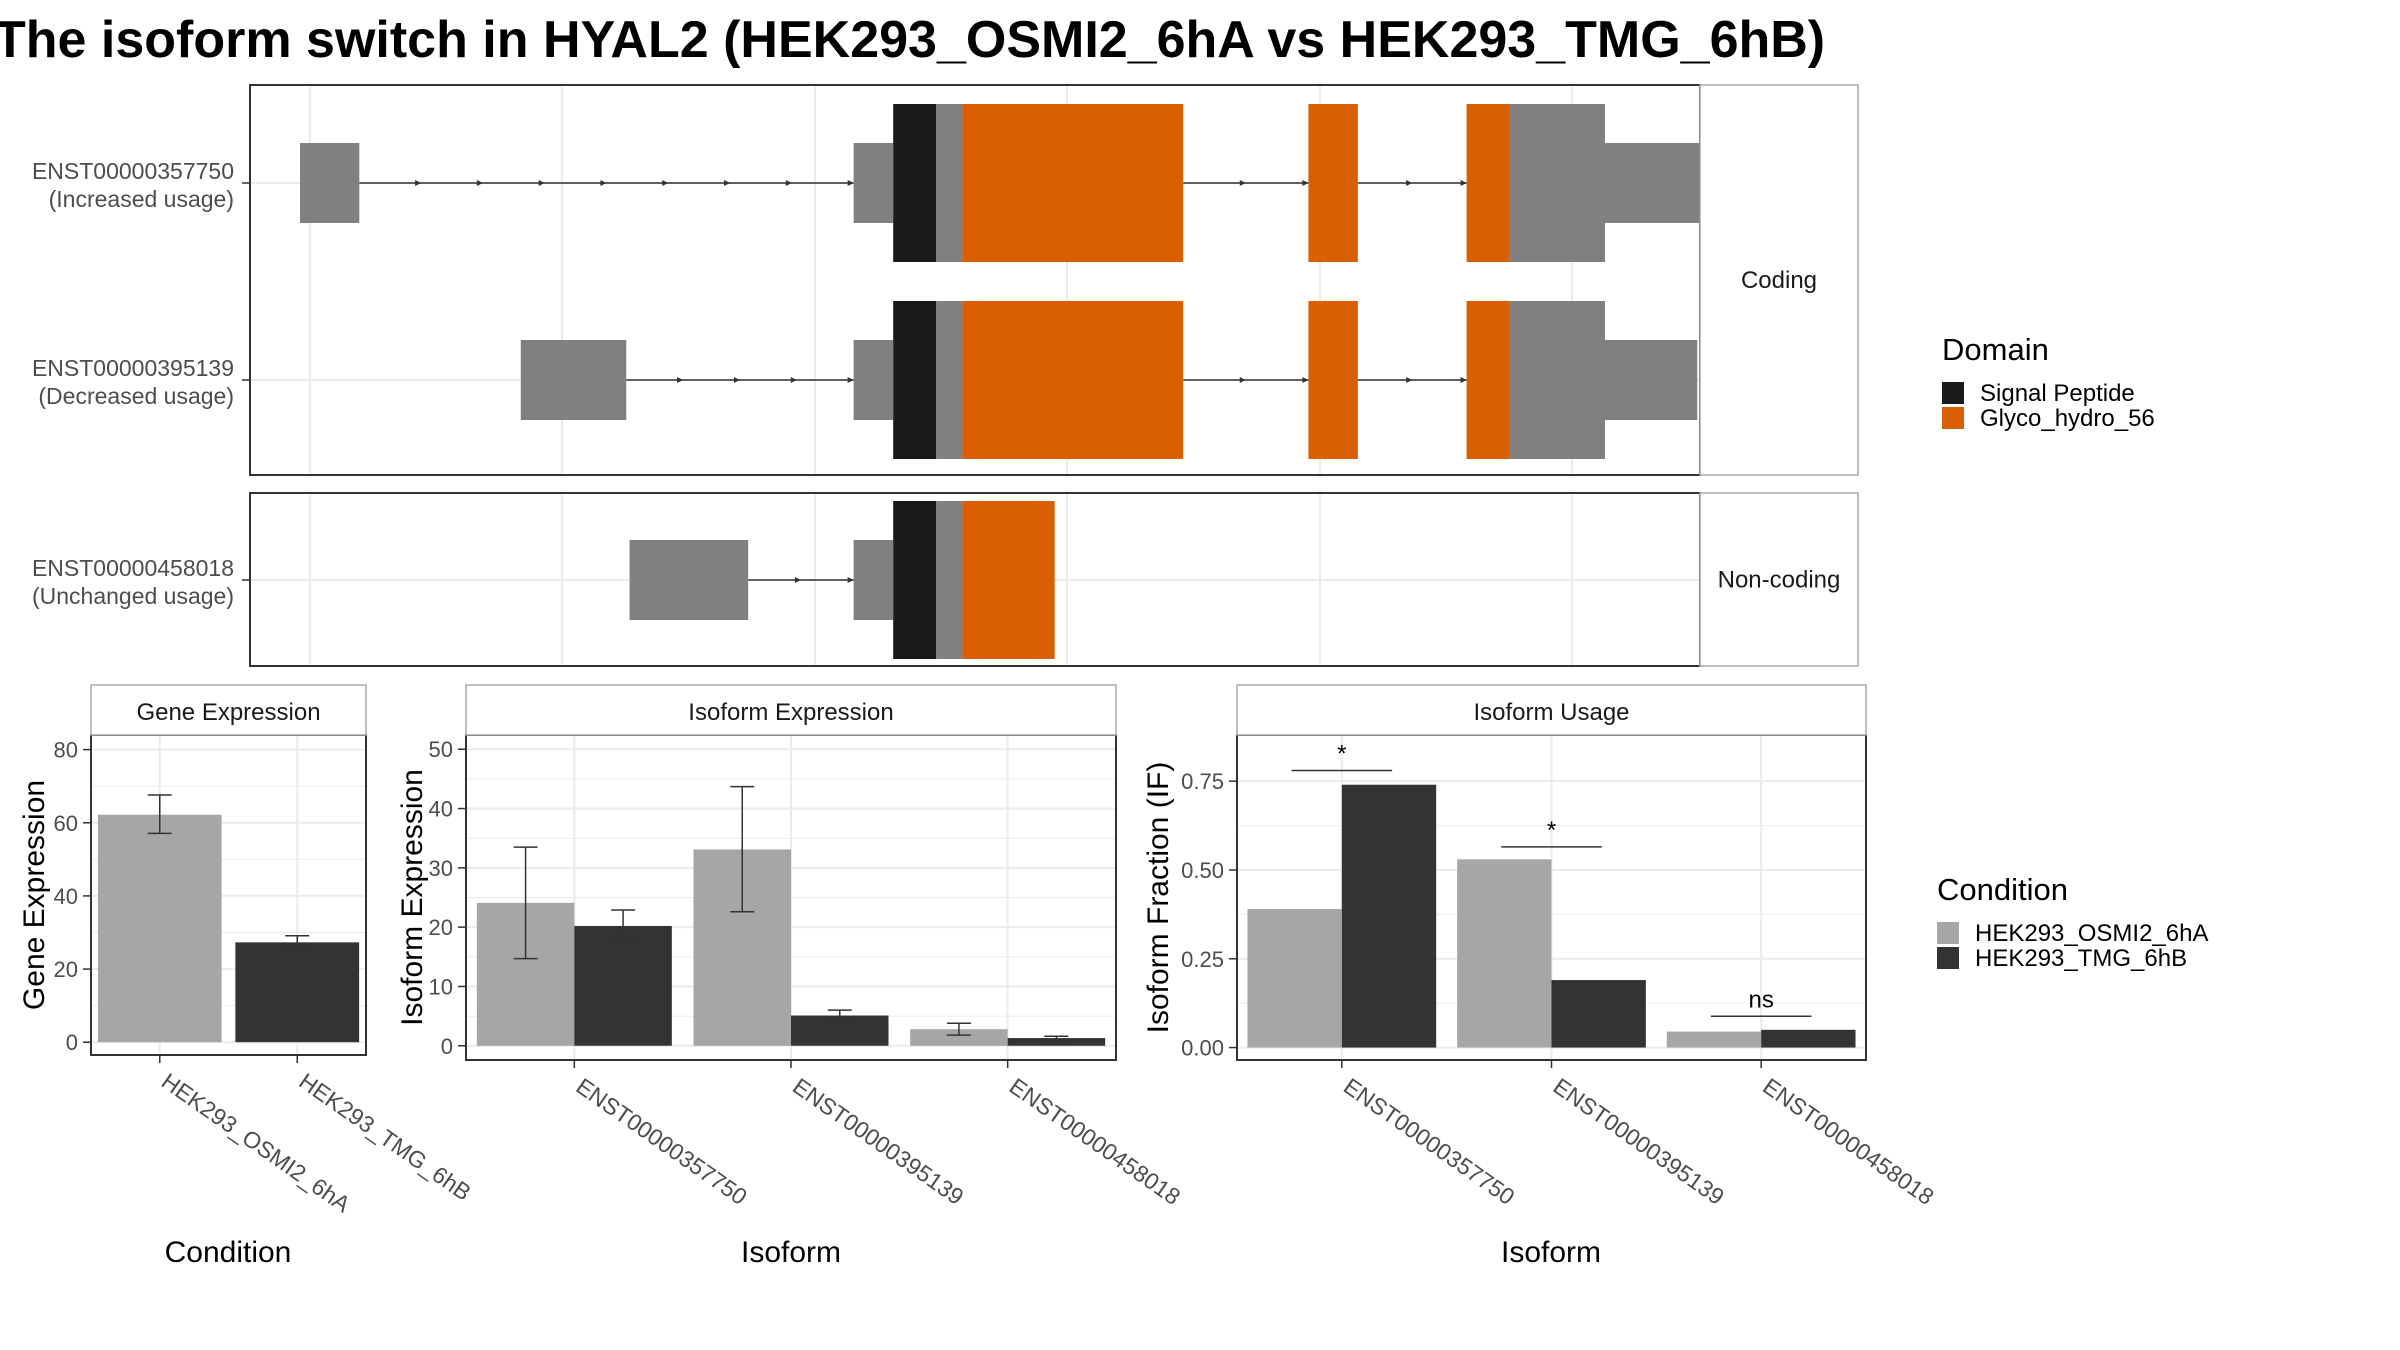 This screenshot has width=2400, height=1350. I want to click on isoform-usage-label: (Increased usage), so click(141, 199).